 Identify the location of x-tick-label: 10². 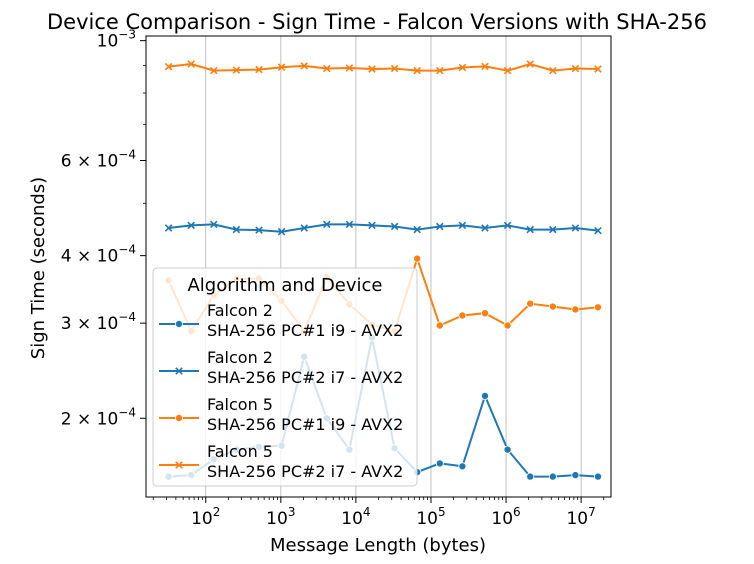
(205, 517).